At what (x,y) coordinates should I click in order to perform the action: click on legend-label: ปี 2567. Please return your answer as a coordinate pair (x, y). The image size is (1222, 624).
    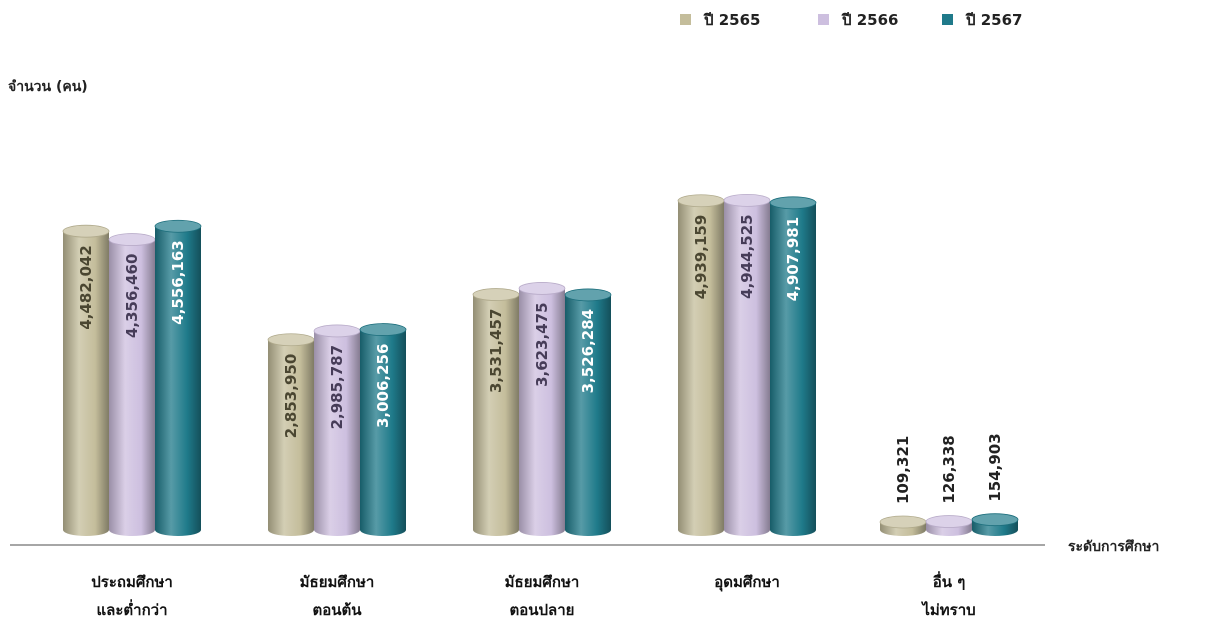
    Looking at the image, I should click on (993, 20).